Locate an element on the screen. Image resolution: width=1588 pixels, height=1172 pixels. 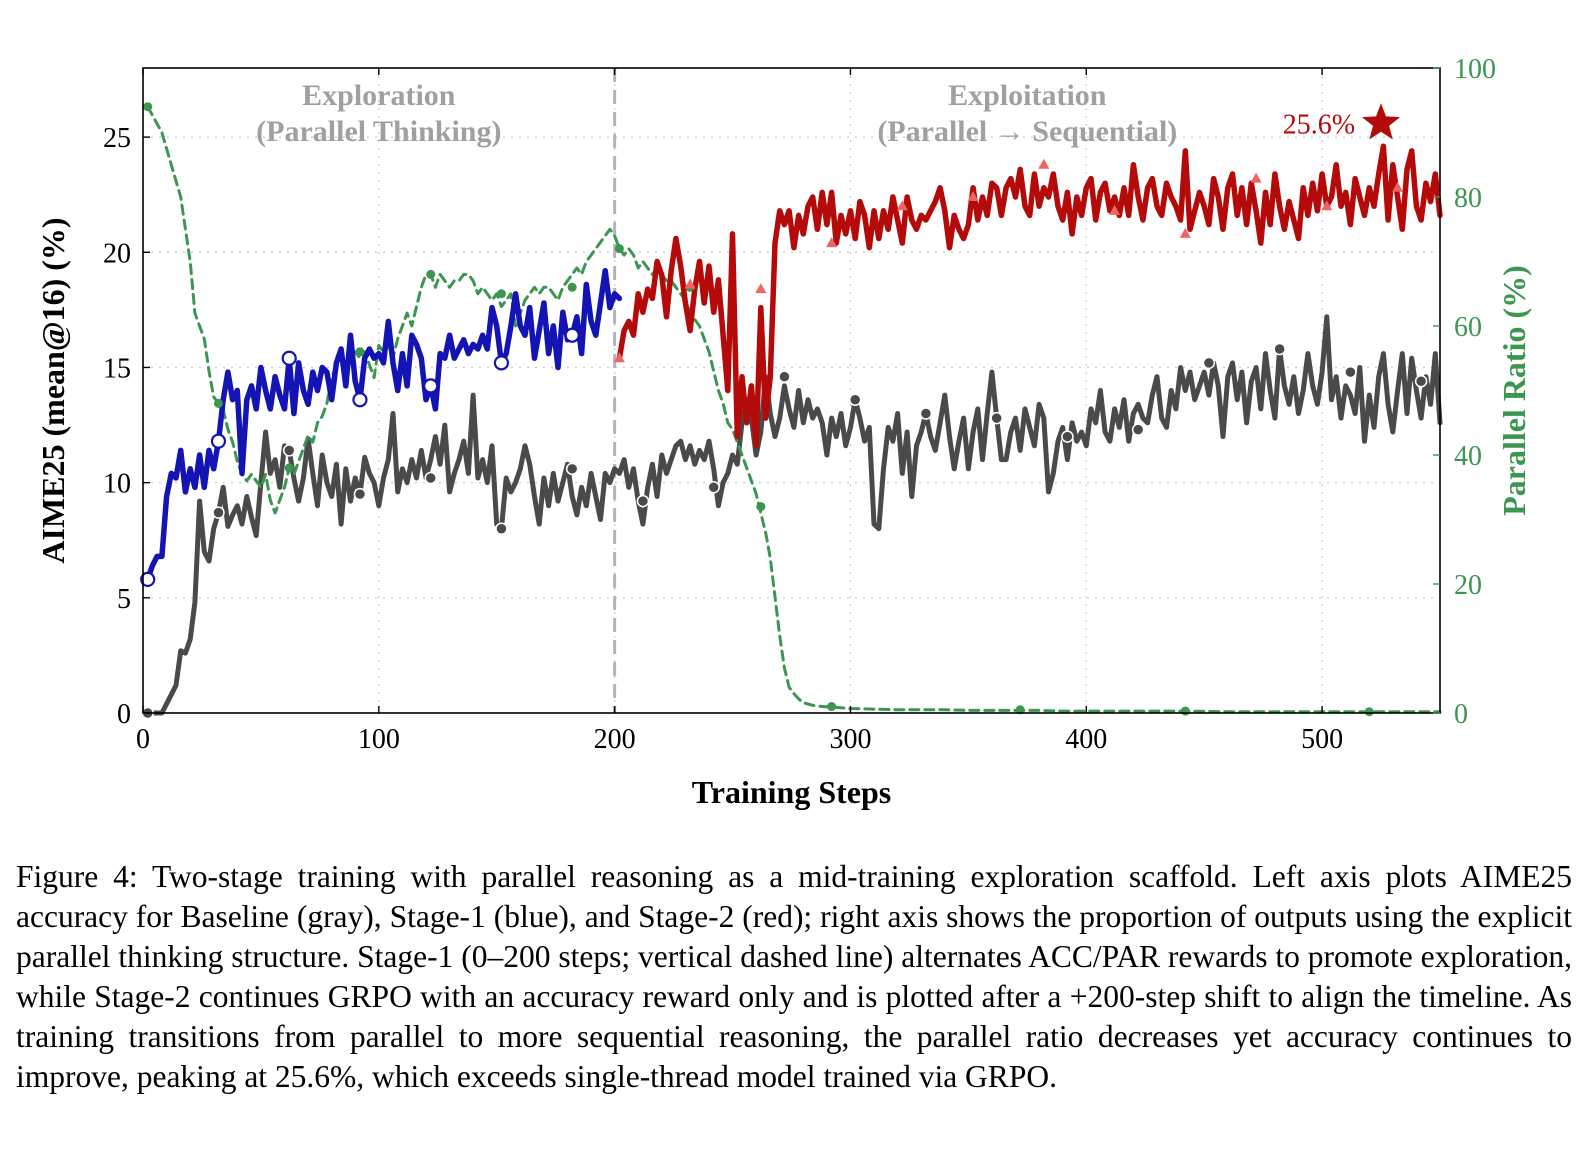
right-tick-label: 80 is located at coordinates (1468, 198).